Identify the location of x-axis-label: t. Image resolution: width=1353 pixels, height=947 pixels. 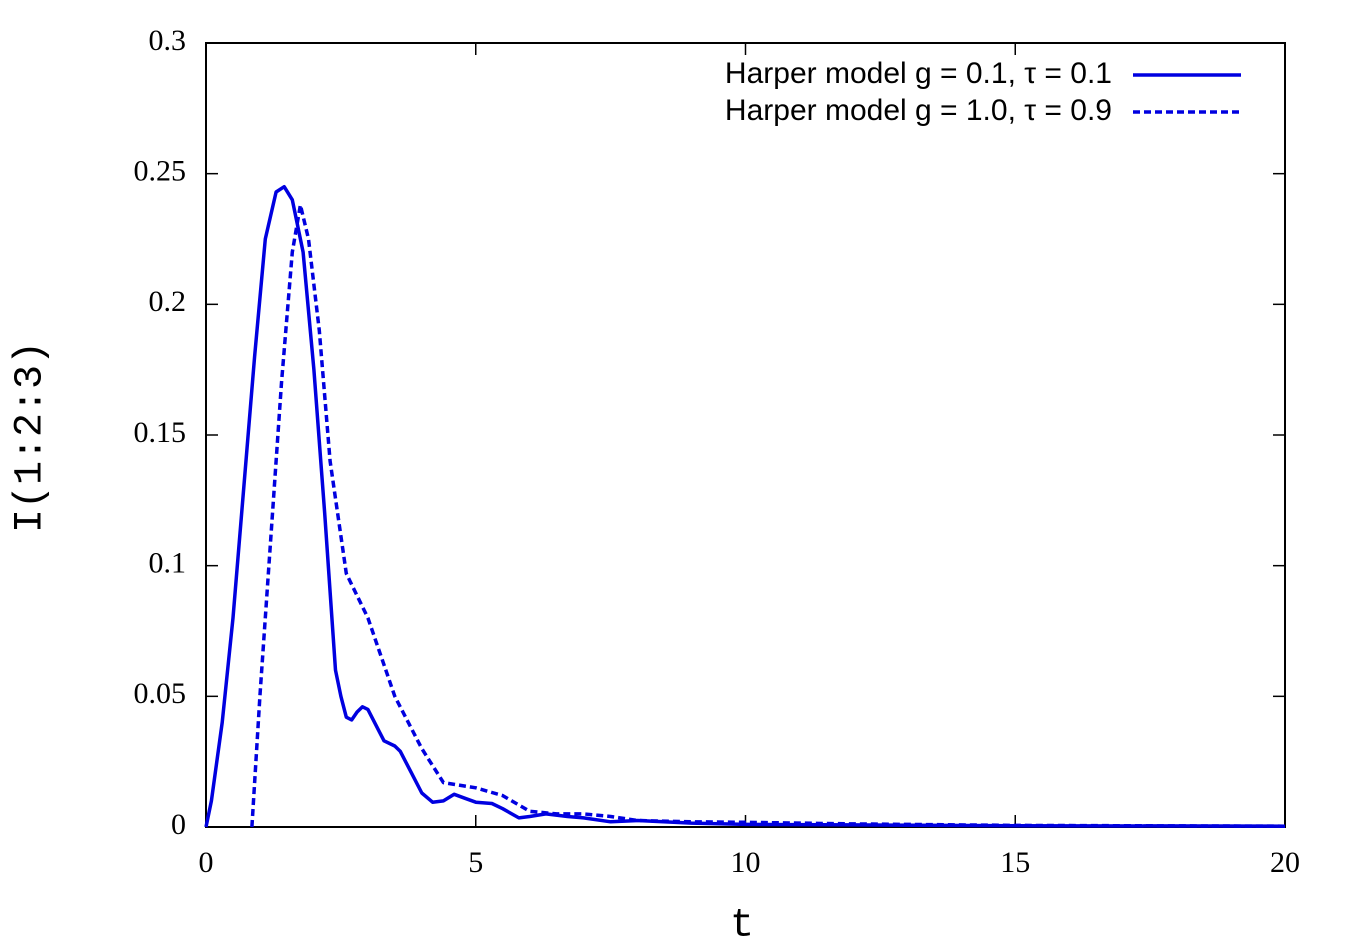
(742, 925).